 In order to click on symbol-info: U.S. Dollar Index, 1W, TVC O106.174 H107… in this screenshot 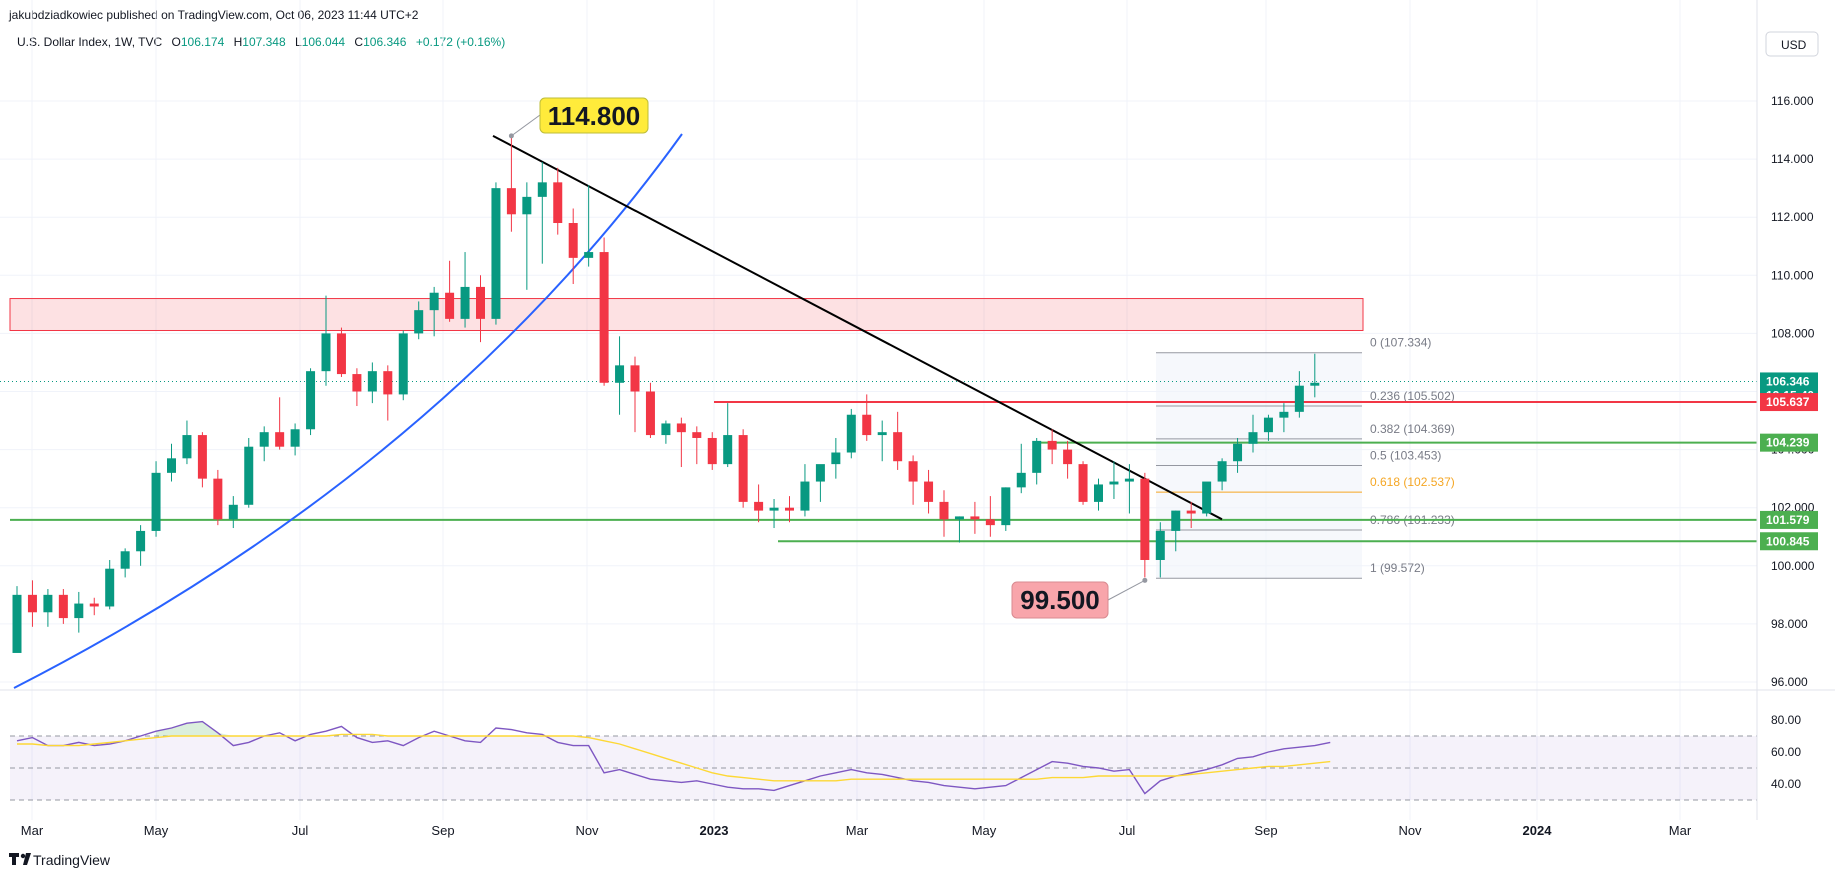, I will do `click(261, 42)`.